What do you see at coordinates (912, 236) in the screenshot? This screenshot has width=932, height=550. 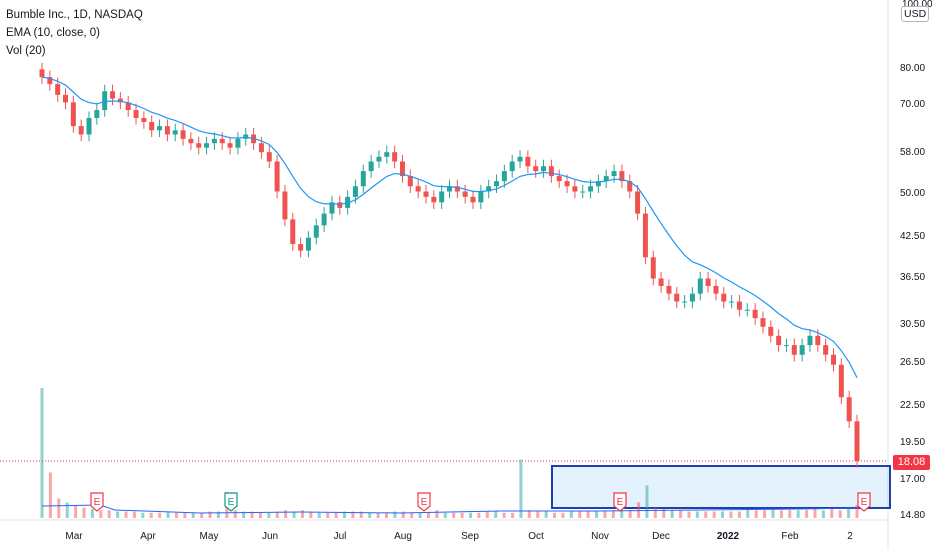 I see `y-tick-label: 42.50` at bounding box center [912, 236].